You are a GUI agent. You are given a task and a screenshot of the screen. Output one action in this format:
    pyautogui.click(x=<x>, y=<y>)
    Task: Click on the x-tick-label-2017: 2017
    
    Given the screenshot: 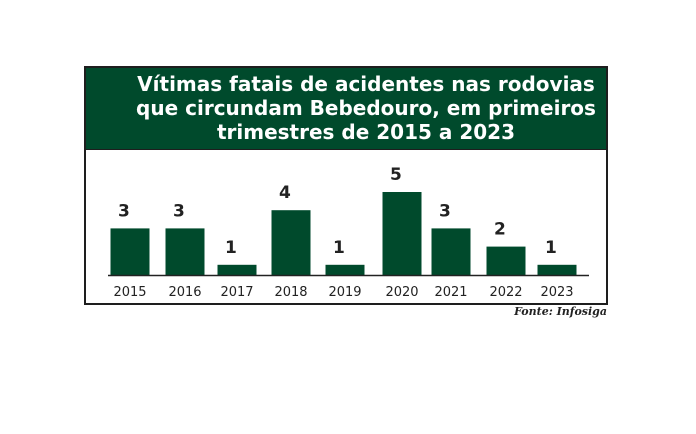 What is the action you would take?
    pyautogui.click(x=236, y=292)
    